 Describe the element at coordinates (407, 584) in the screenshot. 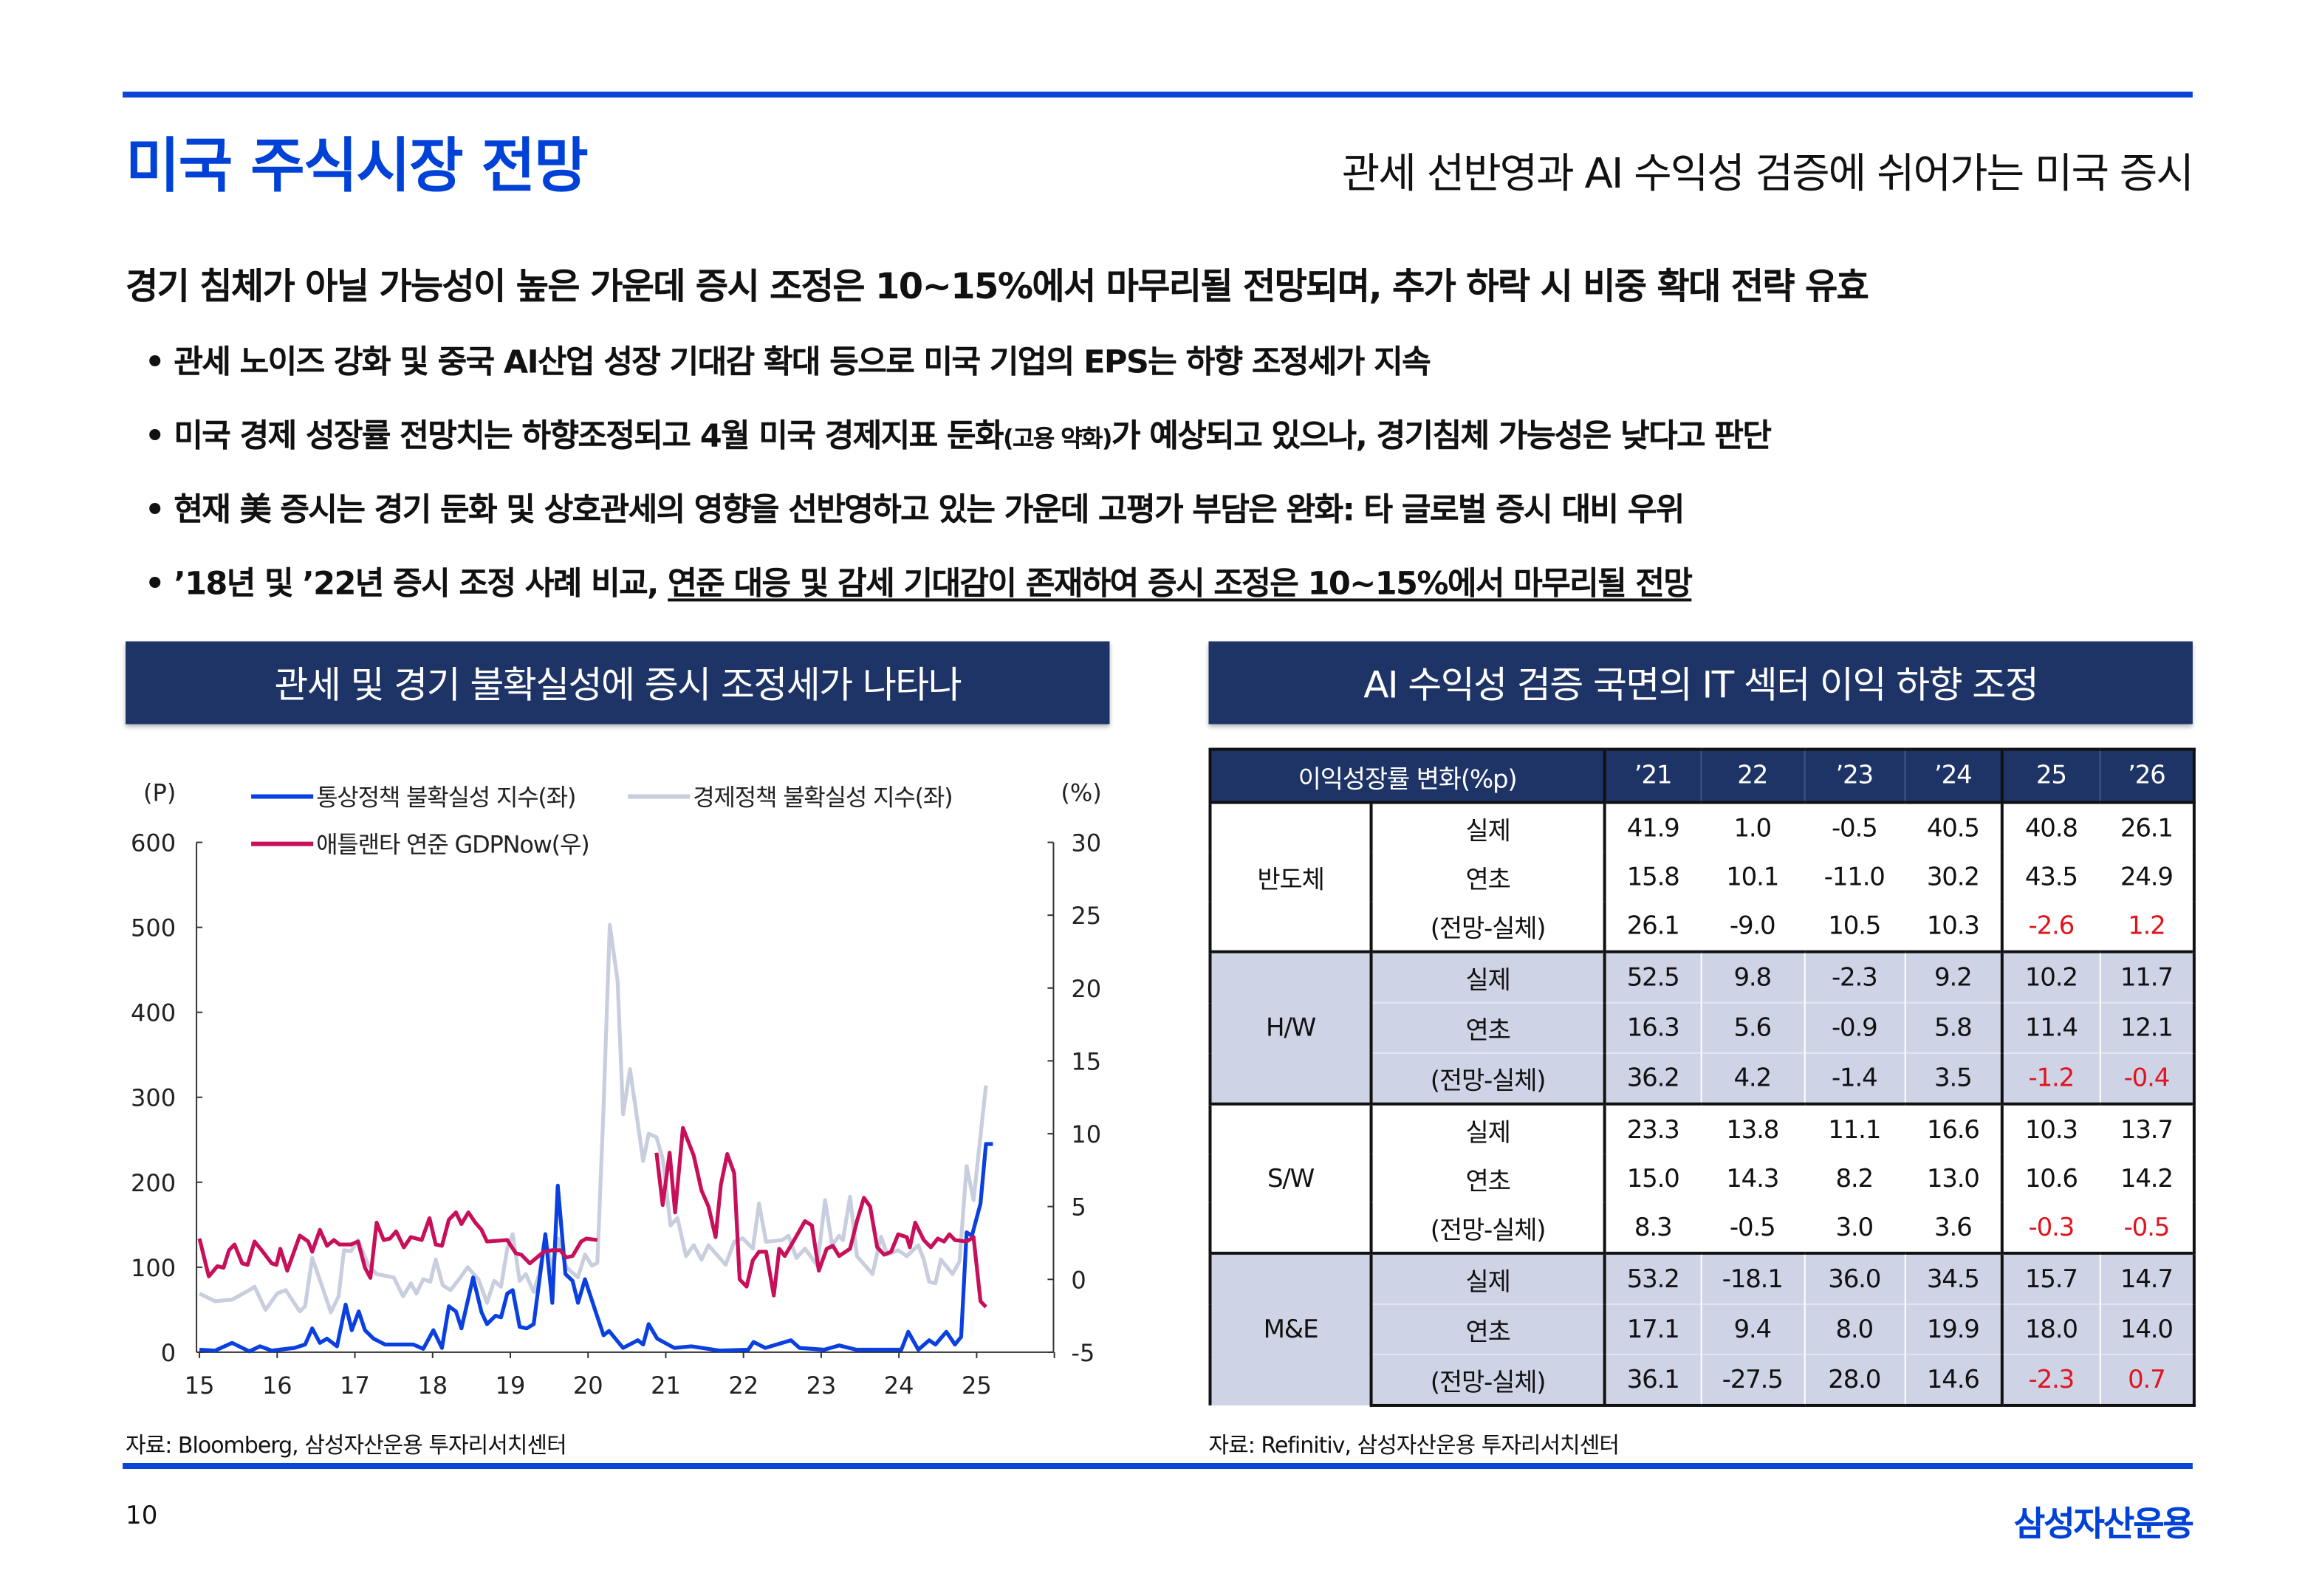

I see `bullet-4-text-a: • ’18년 및 ’22년 증시 조정 사례 비교,` at that location.